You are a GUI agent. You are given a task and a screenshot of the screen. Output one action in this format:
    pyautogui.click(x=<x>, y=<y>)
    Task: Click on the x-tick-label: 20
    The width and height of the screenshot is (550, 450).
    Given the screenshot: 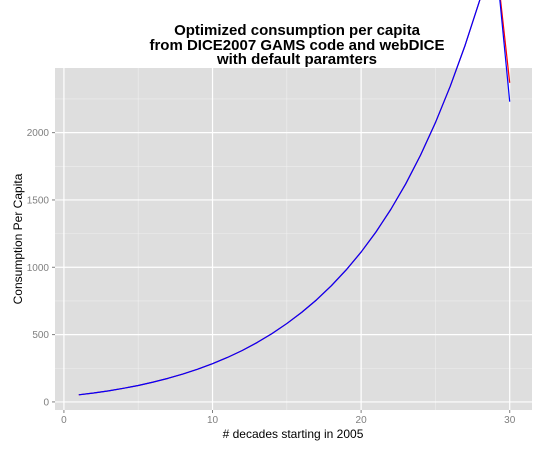 What is the action you would take?
    pyautogui.click(x=362, y=420)
    